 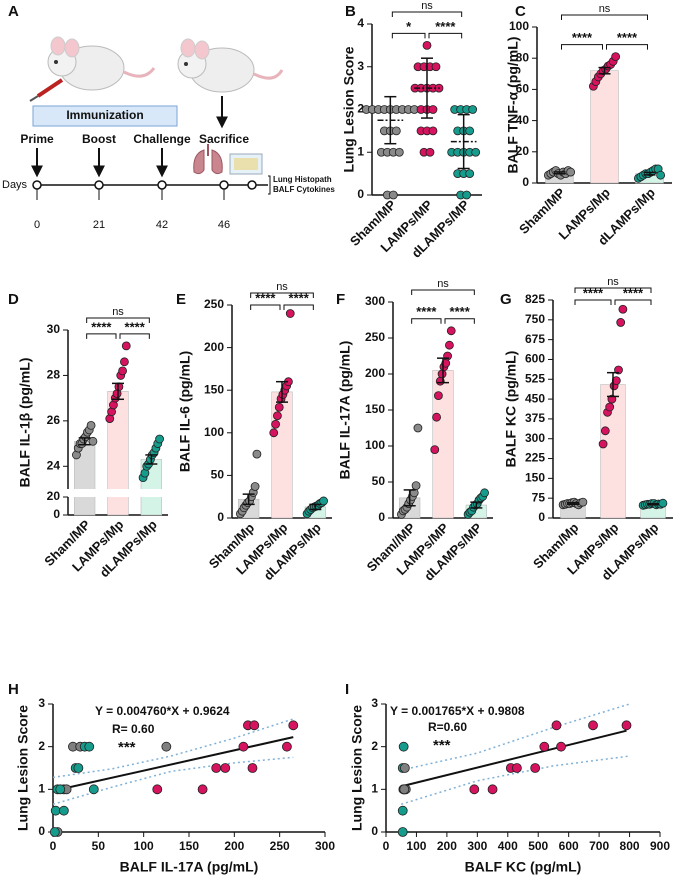 I want to click on x-tick-label: 700, so click(x=599, y=846).